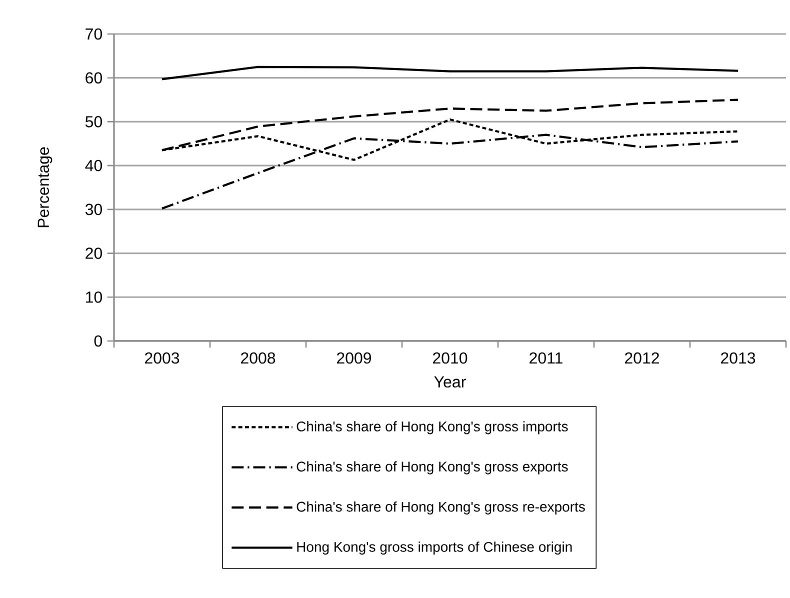 This screenshot has height=598, width=790. I want to click on x-tick-label: 2012, so click(641, 358).